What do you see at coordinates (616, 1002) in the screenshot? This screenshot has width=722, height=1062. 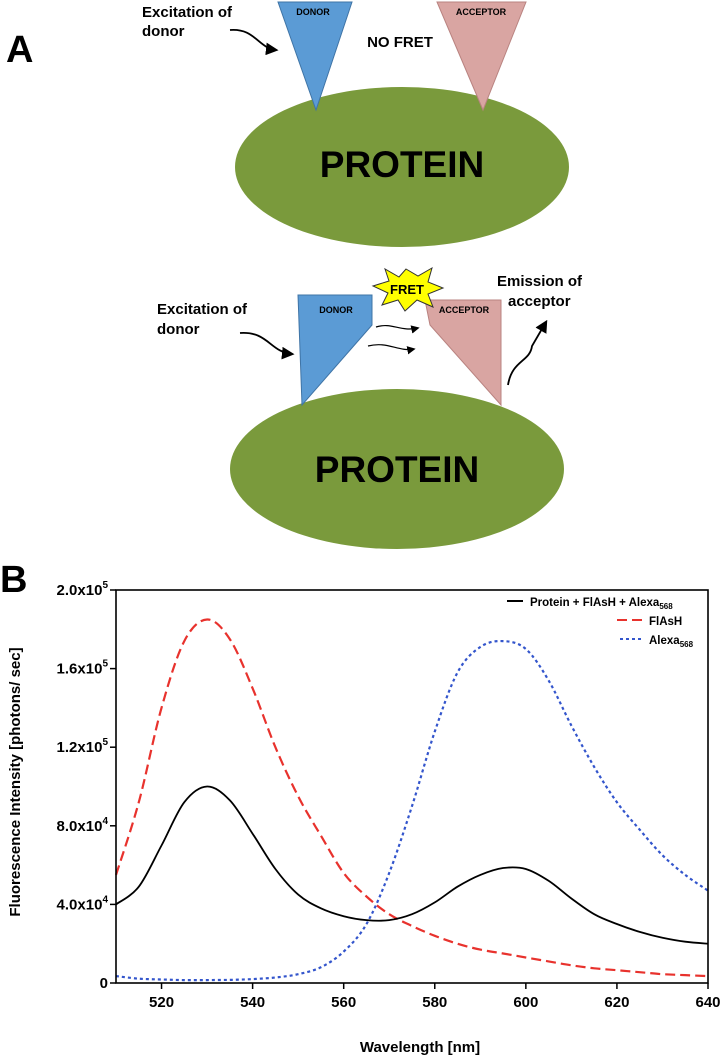 I see `x-tick-label: 620` at bounding box center [616, 1002].